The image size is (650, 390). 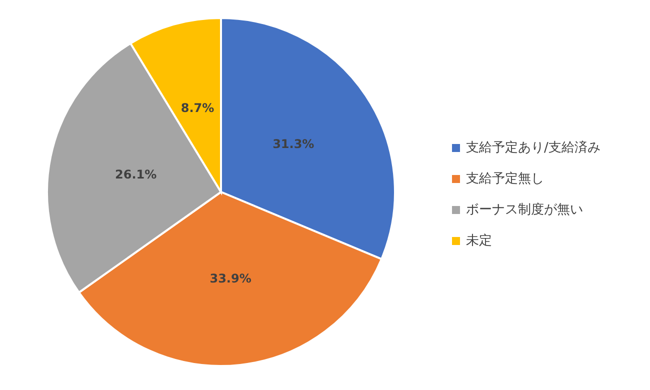 I want to click on legend-label: 支給予定あり/支給済み, so click(x=533, y=148).